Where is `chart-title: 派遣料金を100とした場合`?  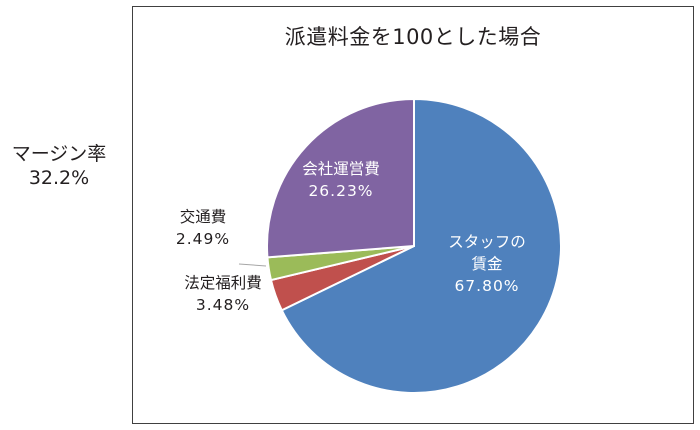
chart-title: 派遣料金を100とした場合 is located at coordinates (413, 37).